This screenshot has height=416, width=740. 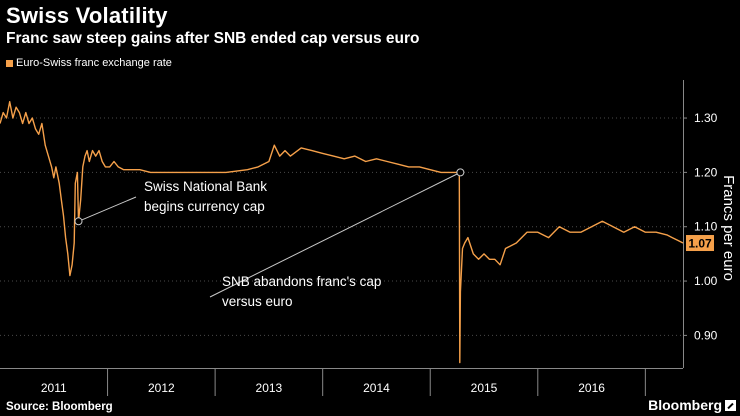 I want to click on legend-swatch, so click(x=9, y=63).